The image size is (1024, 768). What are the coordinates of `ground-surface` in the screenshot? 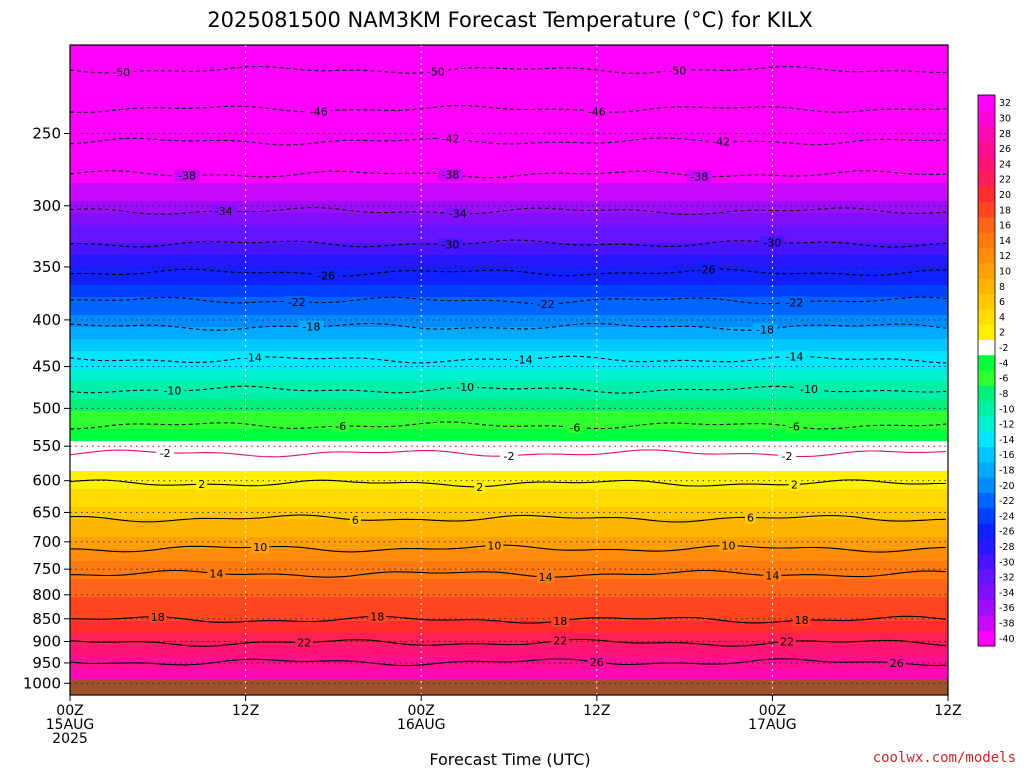 It's located at (509, 687).